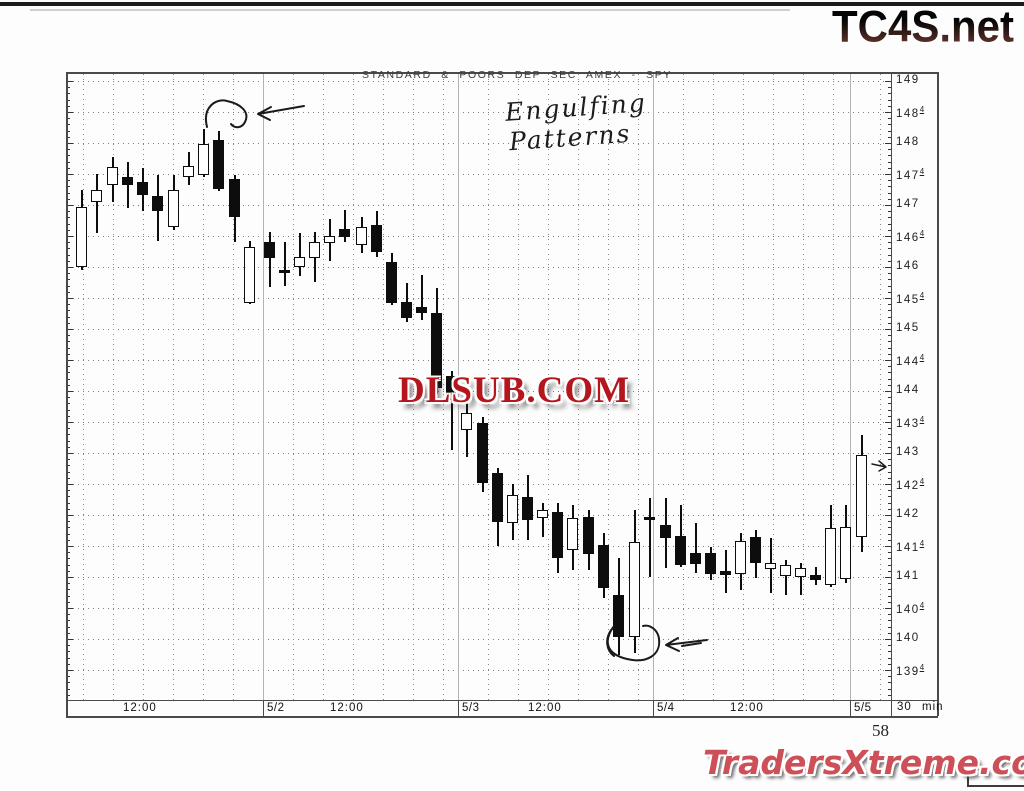 The image size is (1024, 791). I want to click on plot-top-border, so click(501, 73).